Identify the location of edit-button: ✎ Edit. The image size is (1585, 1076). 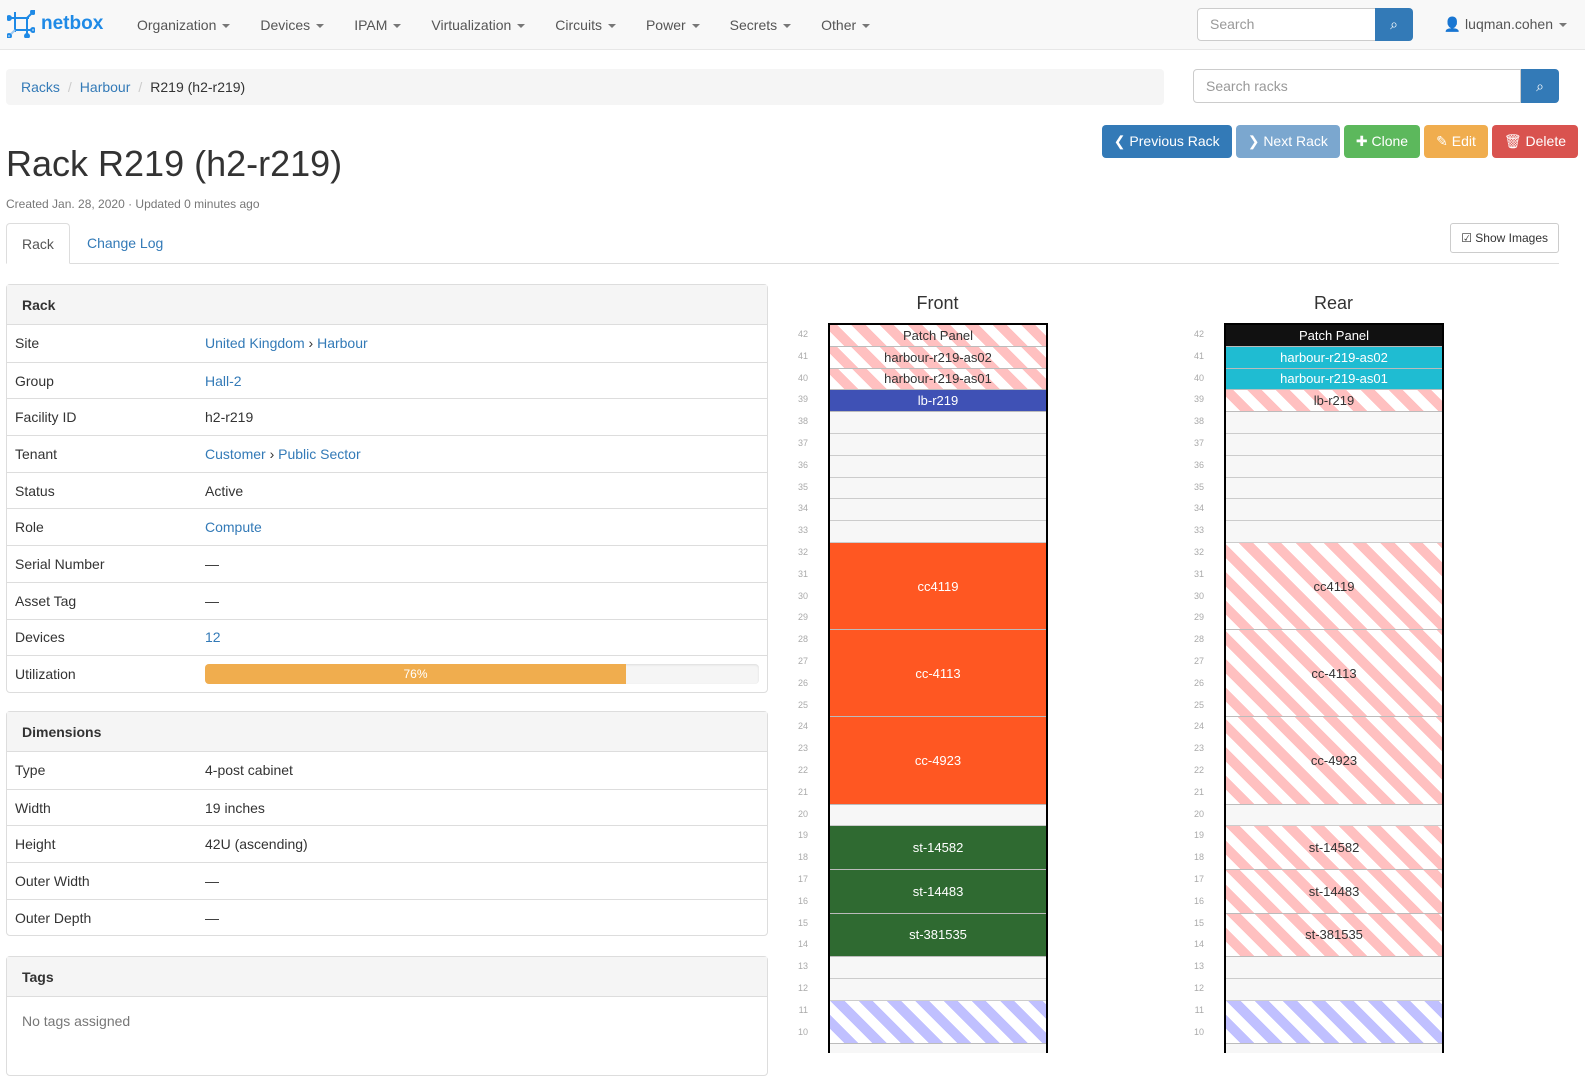
(1456, 141).